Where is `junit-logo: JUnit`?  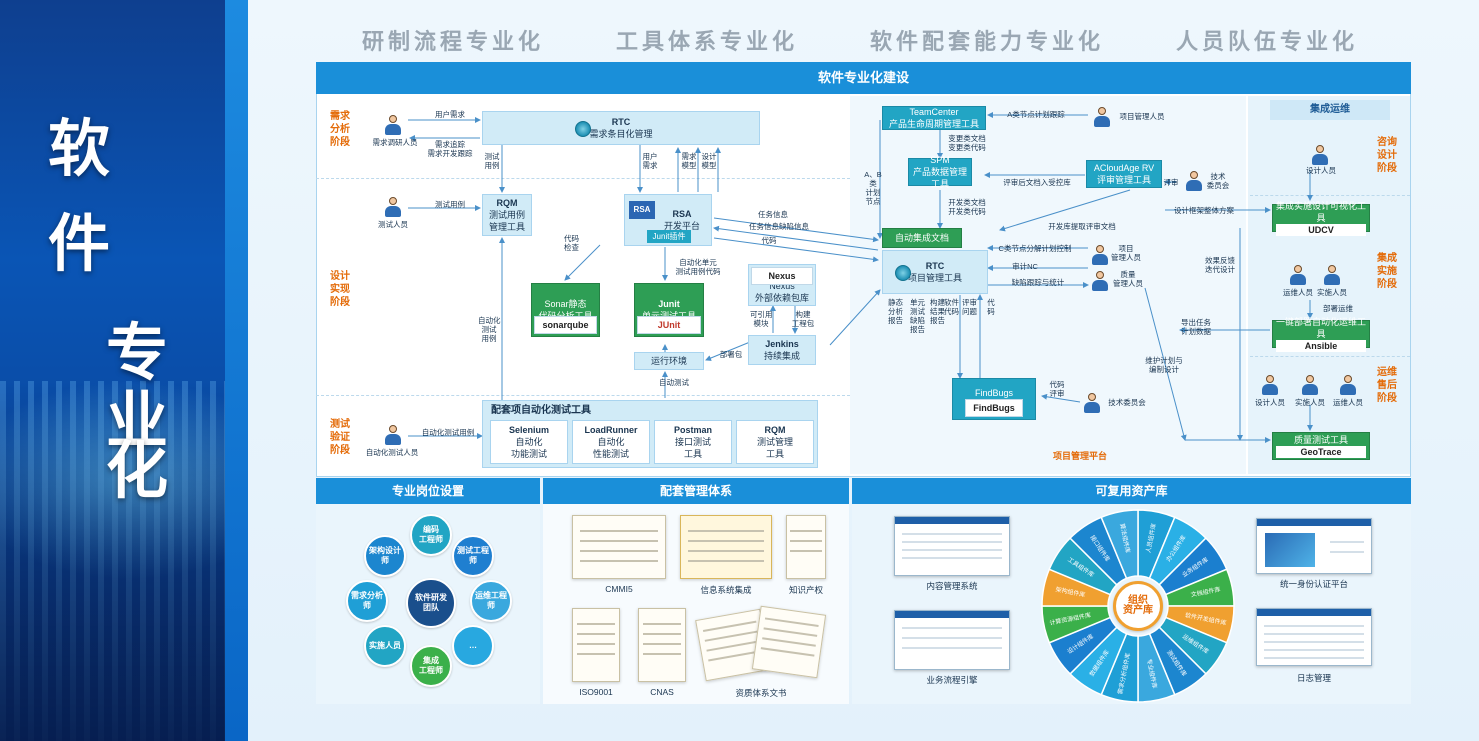 junit-logo: JUnit is located at coordinates (669, 325).